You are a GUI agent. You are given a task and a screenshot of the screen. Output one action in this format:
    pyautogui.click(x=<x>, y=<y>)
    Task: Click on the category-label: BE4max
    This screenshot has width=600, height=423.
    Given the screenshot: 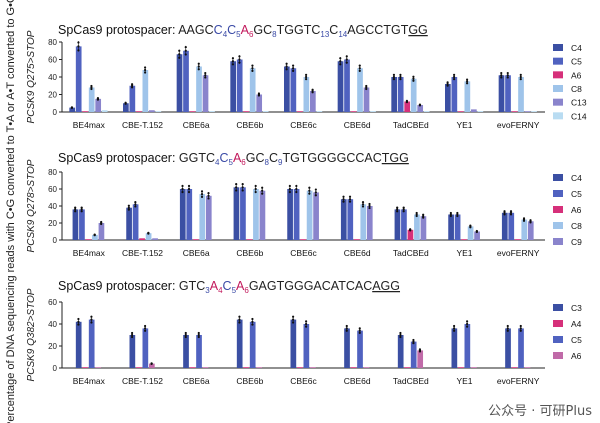 What is the action you would take?
    pyautogui.click(x=89, y=381)
    